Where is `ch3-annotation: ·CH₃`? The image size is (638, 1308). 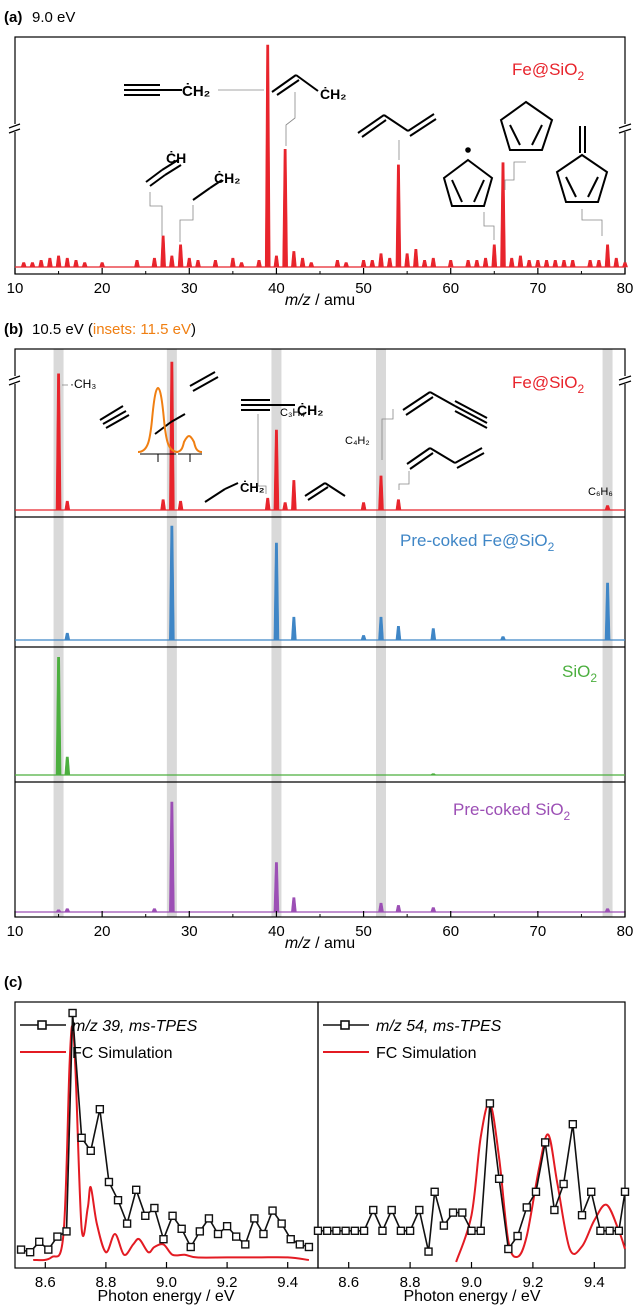 ch3-annotation: ·CH₃ is located at coordinates (83, 384).